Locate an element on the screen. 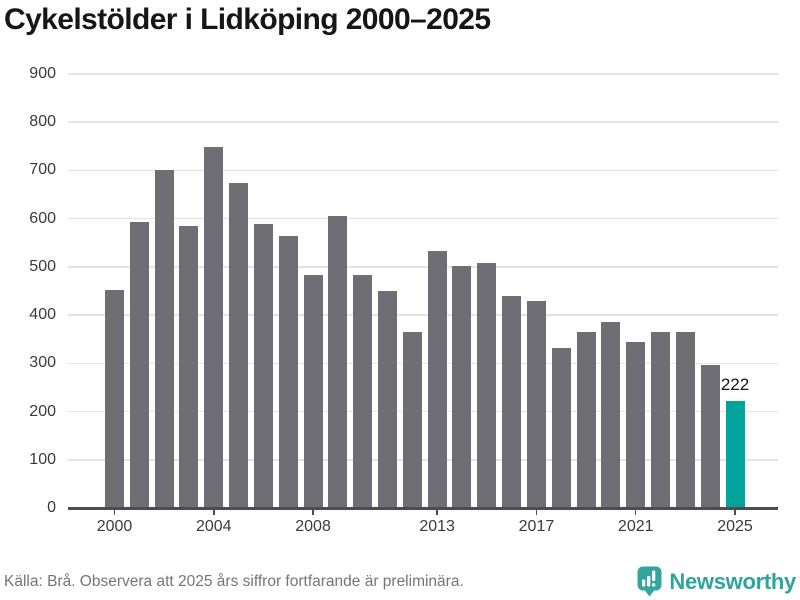 This screenshot has width=800, height=600. newsworthy-brand-name: Newsworthy is located at coordinates (732, 581).